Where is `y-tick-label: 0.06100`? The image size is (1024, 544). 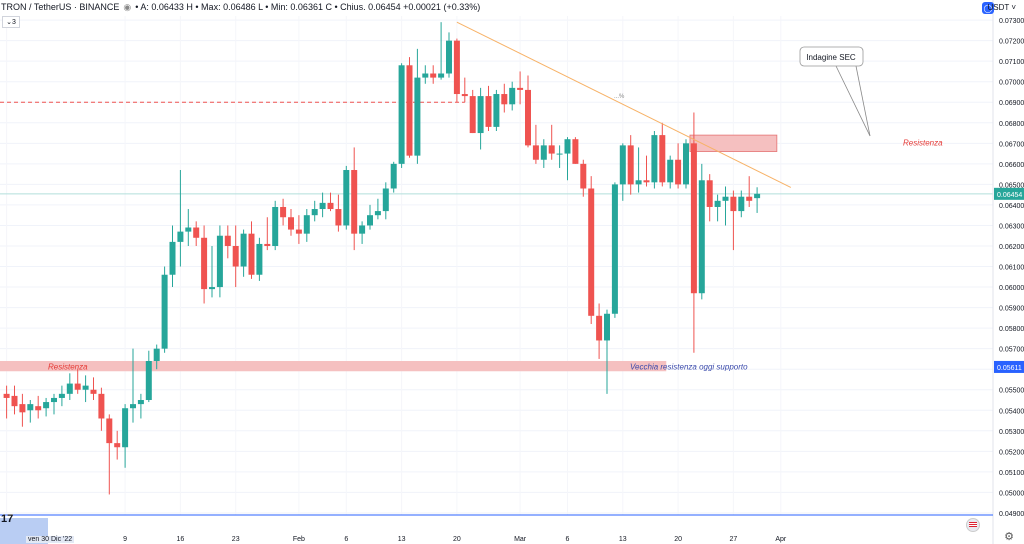 y-tick-label: 0.06100 is located at coordinates (1011, 268).